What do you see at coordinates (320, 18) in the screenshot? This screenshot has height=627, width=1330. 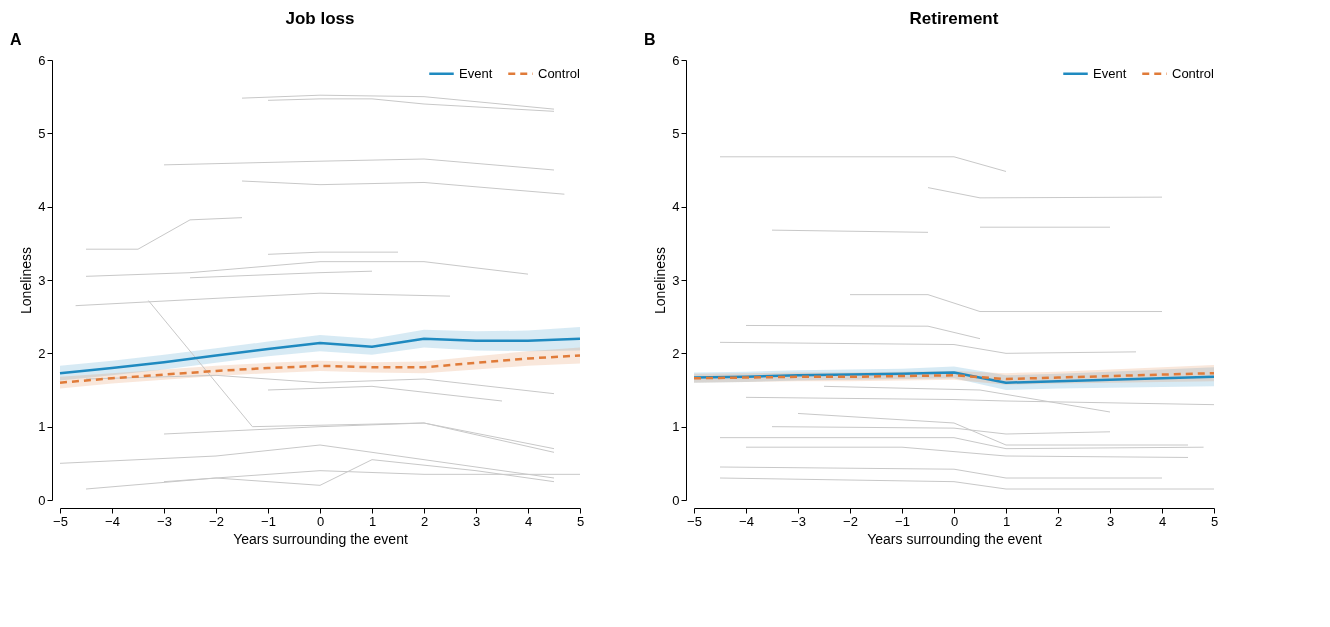 I see `chart-title: Job loss` at bounding box center [320, 18].